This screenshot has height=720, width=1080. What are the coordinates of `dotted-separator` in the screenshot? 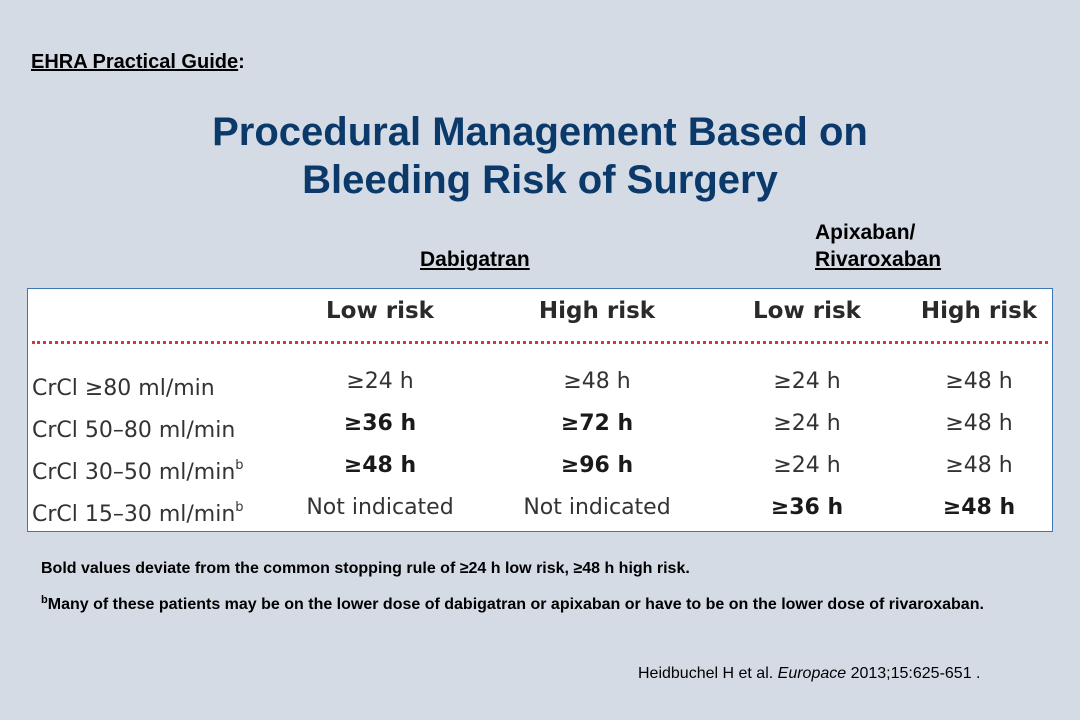 It's located at (540, 342).